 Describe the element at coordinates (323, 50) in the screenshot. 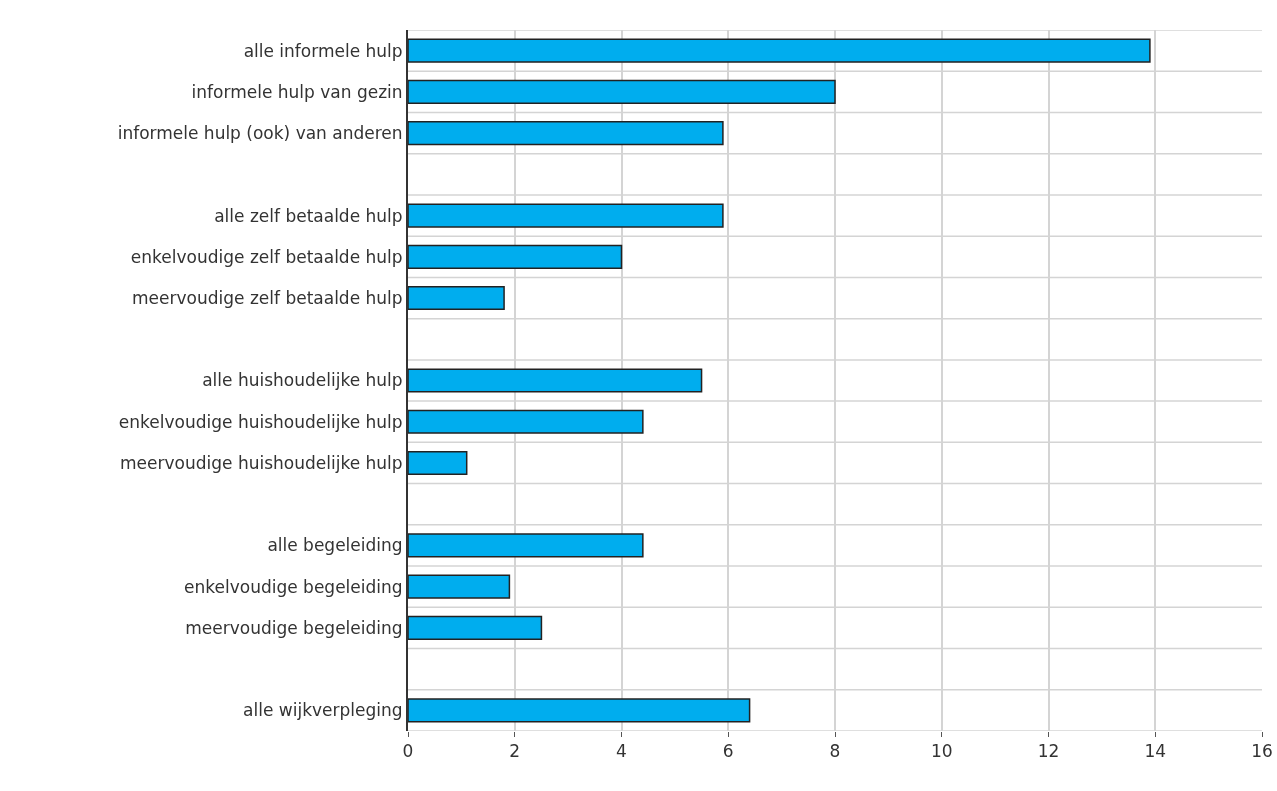

I see `y-tick-label: alle informele hulp` at that location.